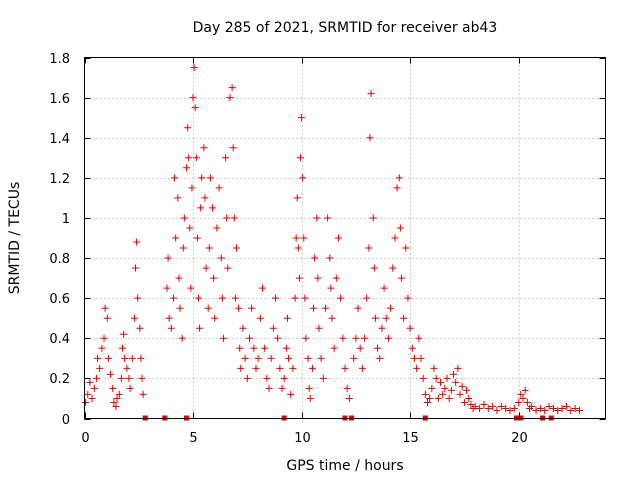 The height and width of the screenshot is (480, 640). I want to click on y-tick-label: 0.6, so click(59, 299).